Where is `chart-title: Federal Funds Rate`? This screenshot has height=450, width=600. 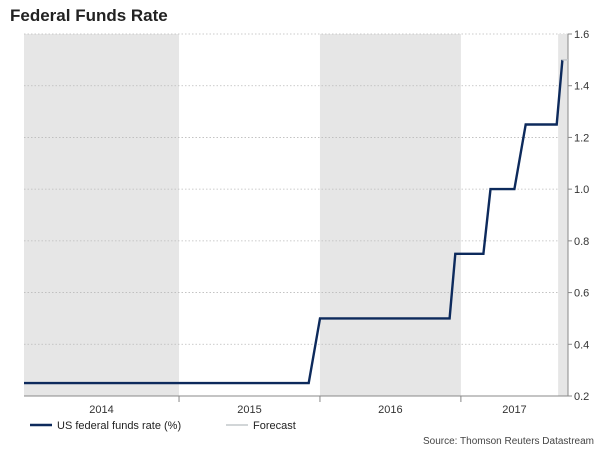 chart-title: Federal Funds Rate is located at coordinates (89, 15).